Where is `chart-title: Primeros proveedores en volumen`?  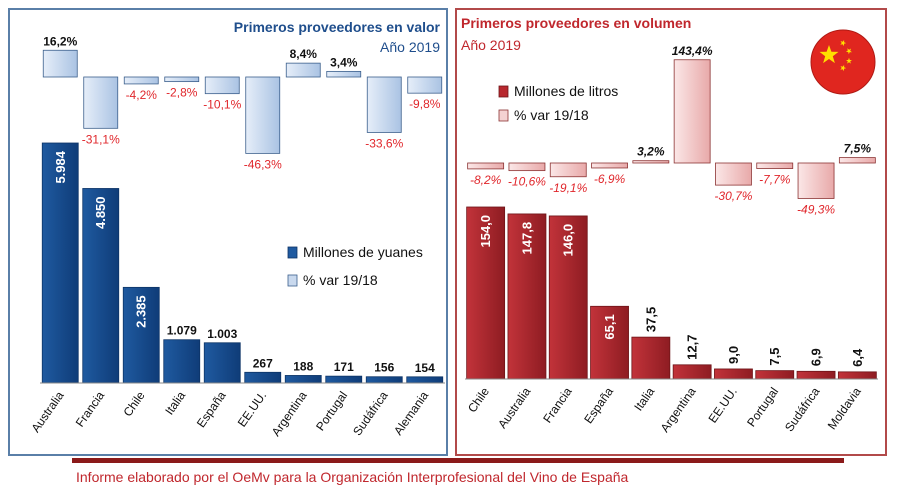 chart-title: Primeros proveedores en volumen is located at coordinates (576, 23).